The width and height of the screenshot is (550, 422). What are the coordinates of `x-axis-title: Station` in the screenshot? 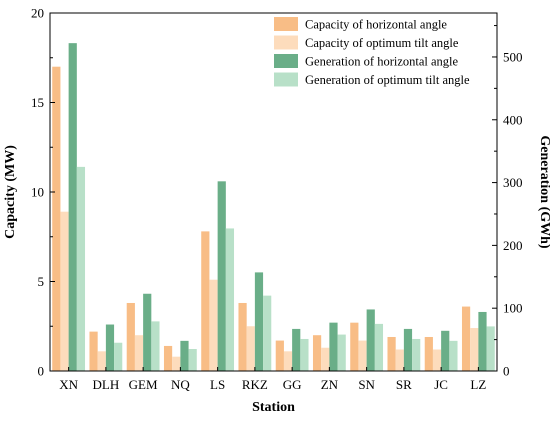 It's located at (273, 407).